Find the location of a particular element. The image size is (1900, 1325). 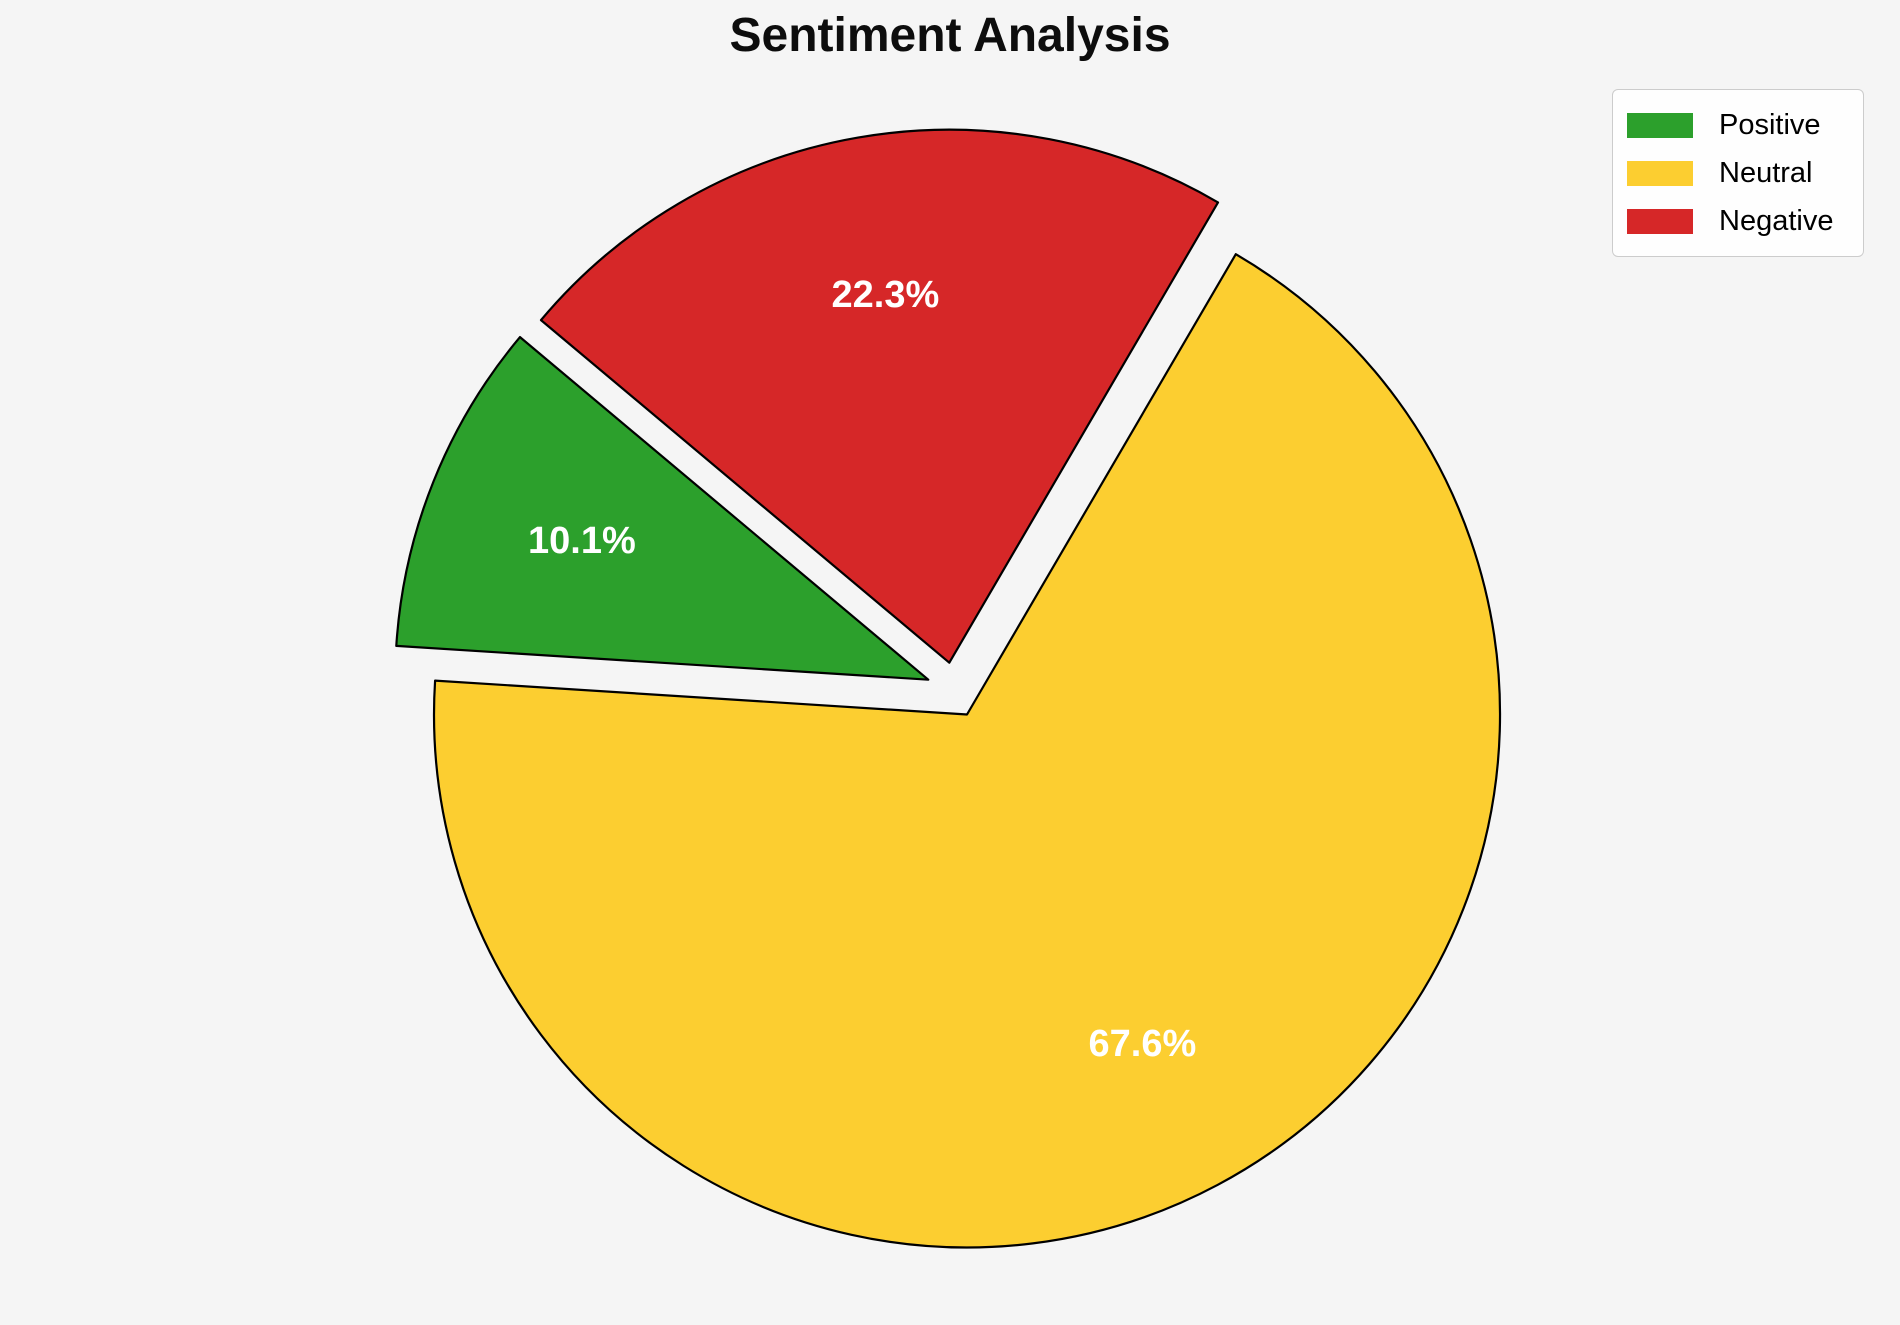

legend-label-neutral: Neutral is located at coordinates (1766, 172).